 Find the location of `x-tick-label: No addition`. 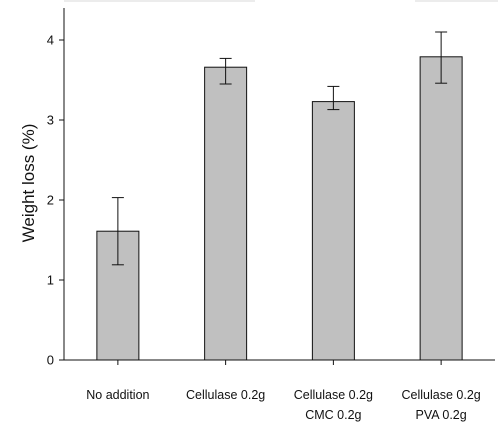

x-tick-label: No addition is located at coordinates (117, 395).